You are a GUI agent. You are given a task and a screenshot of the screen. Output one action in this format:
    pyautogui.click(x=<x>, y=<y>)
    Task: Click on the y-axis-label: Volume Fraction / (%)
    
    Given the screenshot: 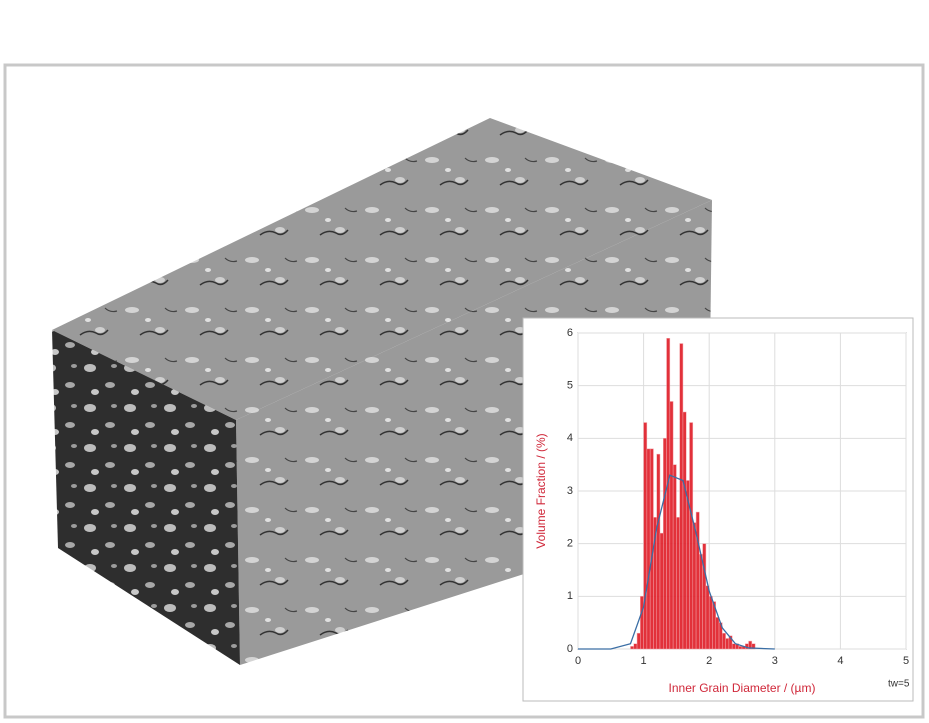 What is the action you would take?
    pyautogui.click(x=541, y=490)
    